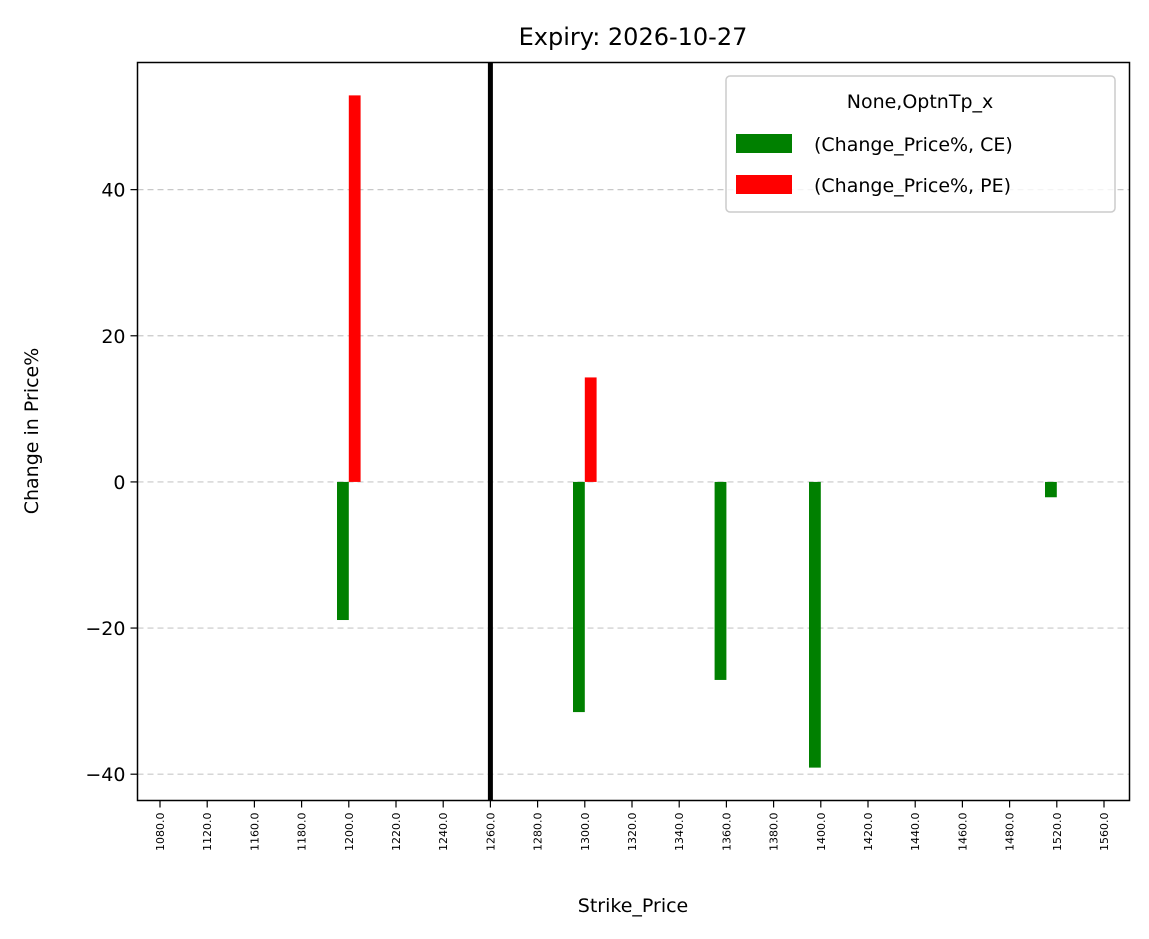  Describe the element at coordinates (633, 906) in the screenshot. I see `x-axis-label: Strike_Price` at that location.